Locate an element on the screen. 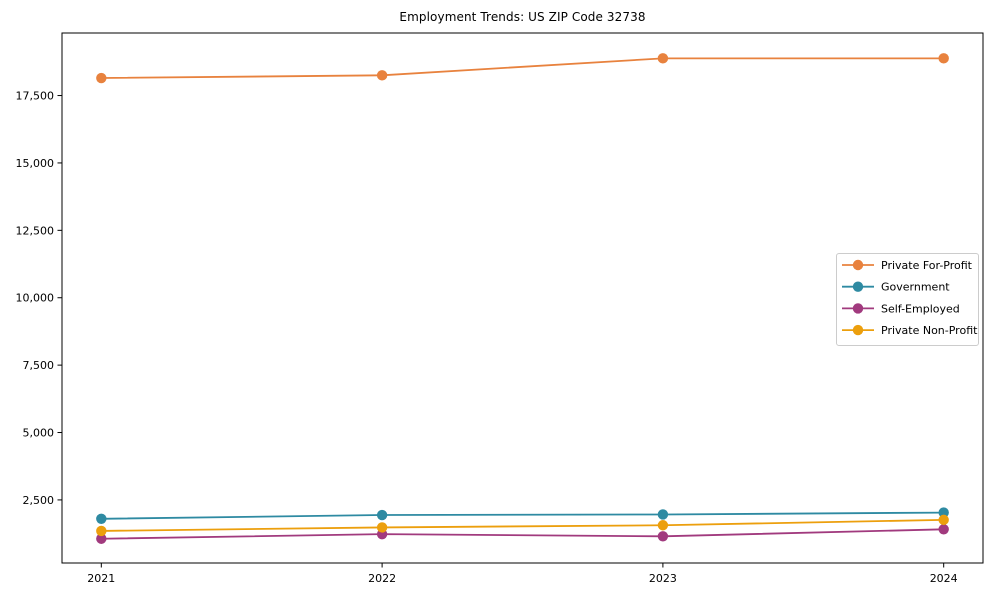 Image resolution: width=1000 pixels, height=600 pixels. legend-label: Private For-Profit is located at coordinates (927, 265).